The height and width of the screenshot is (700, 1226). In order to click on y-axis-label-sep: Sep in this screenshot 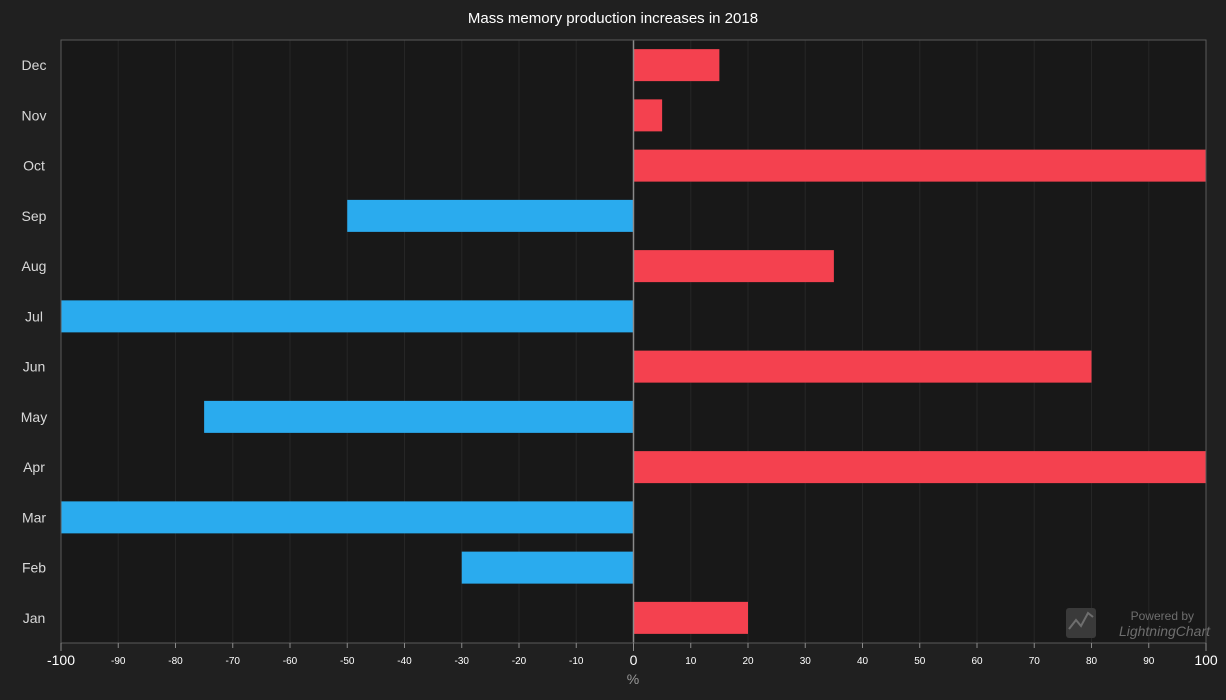, I will do `click(34, 216)`.